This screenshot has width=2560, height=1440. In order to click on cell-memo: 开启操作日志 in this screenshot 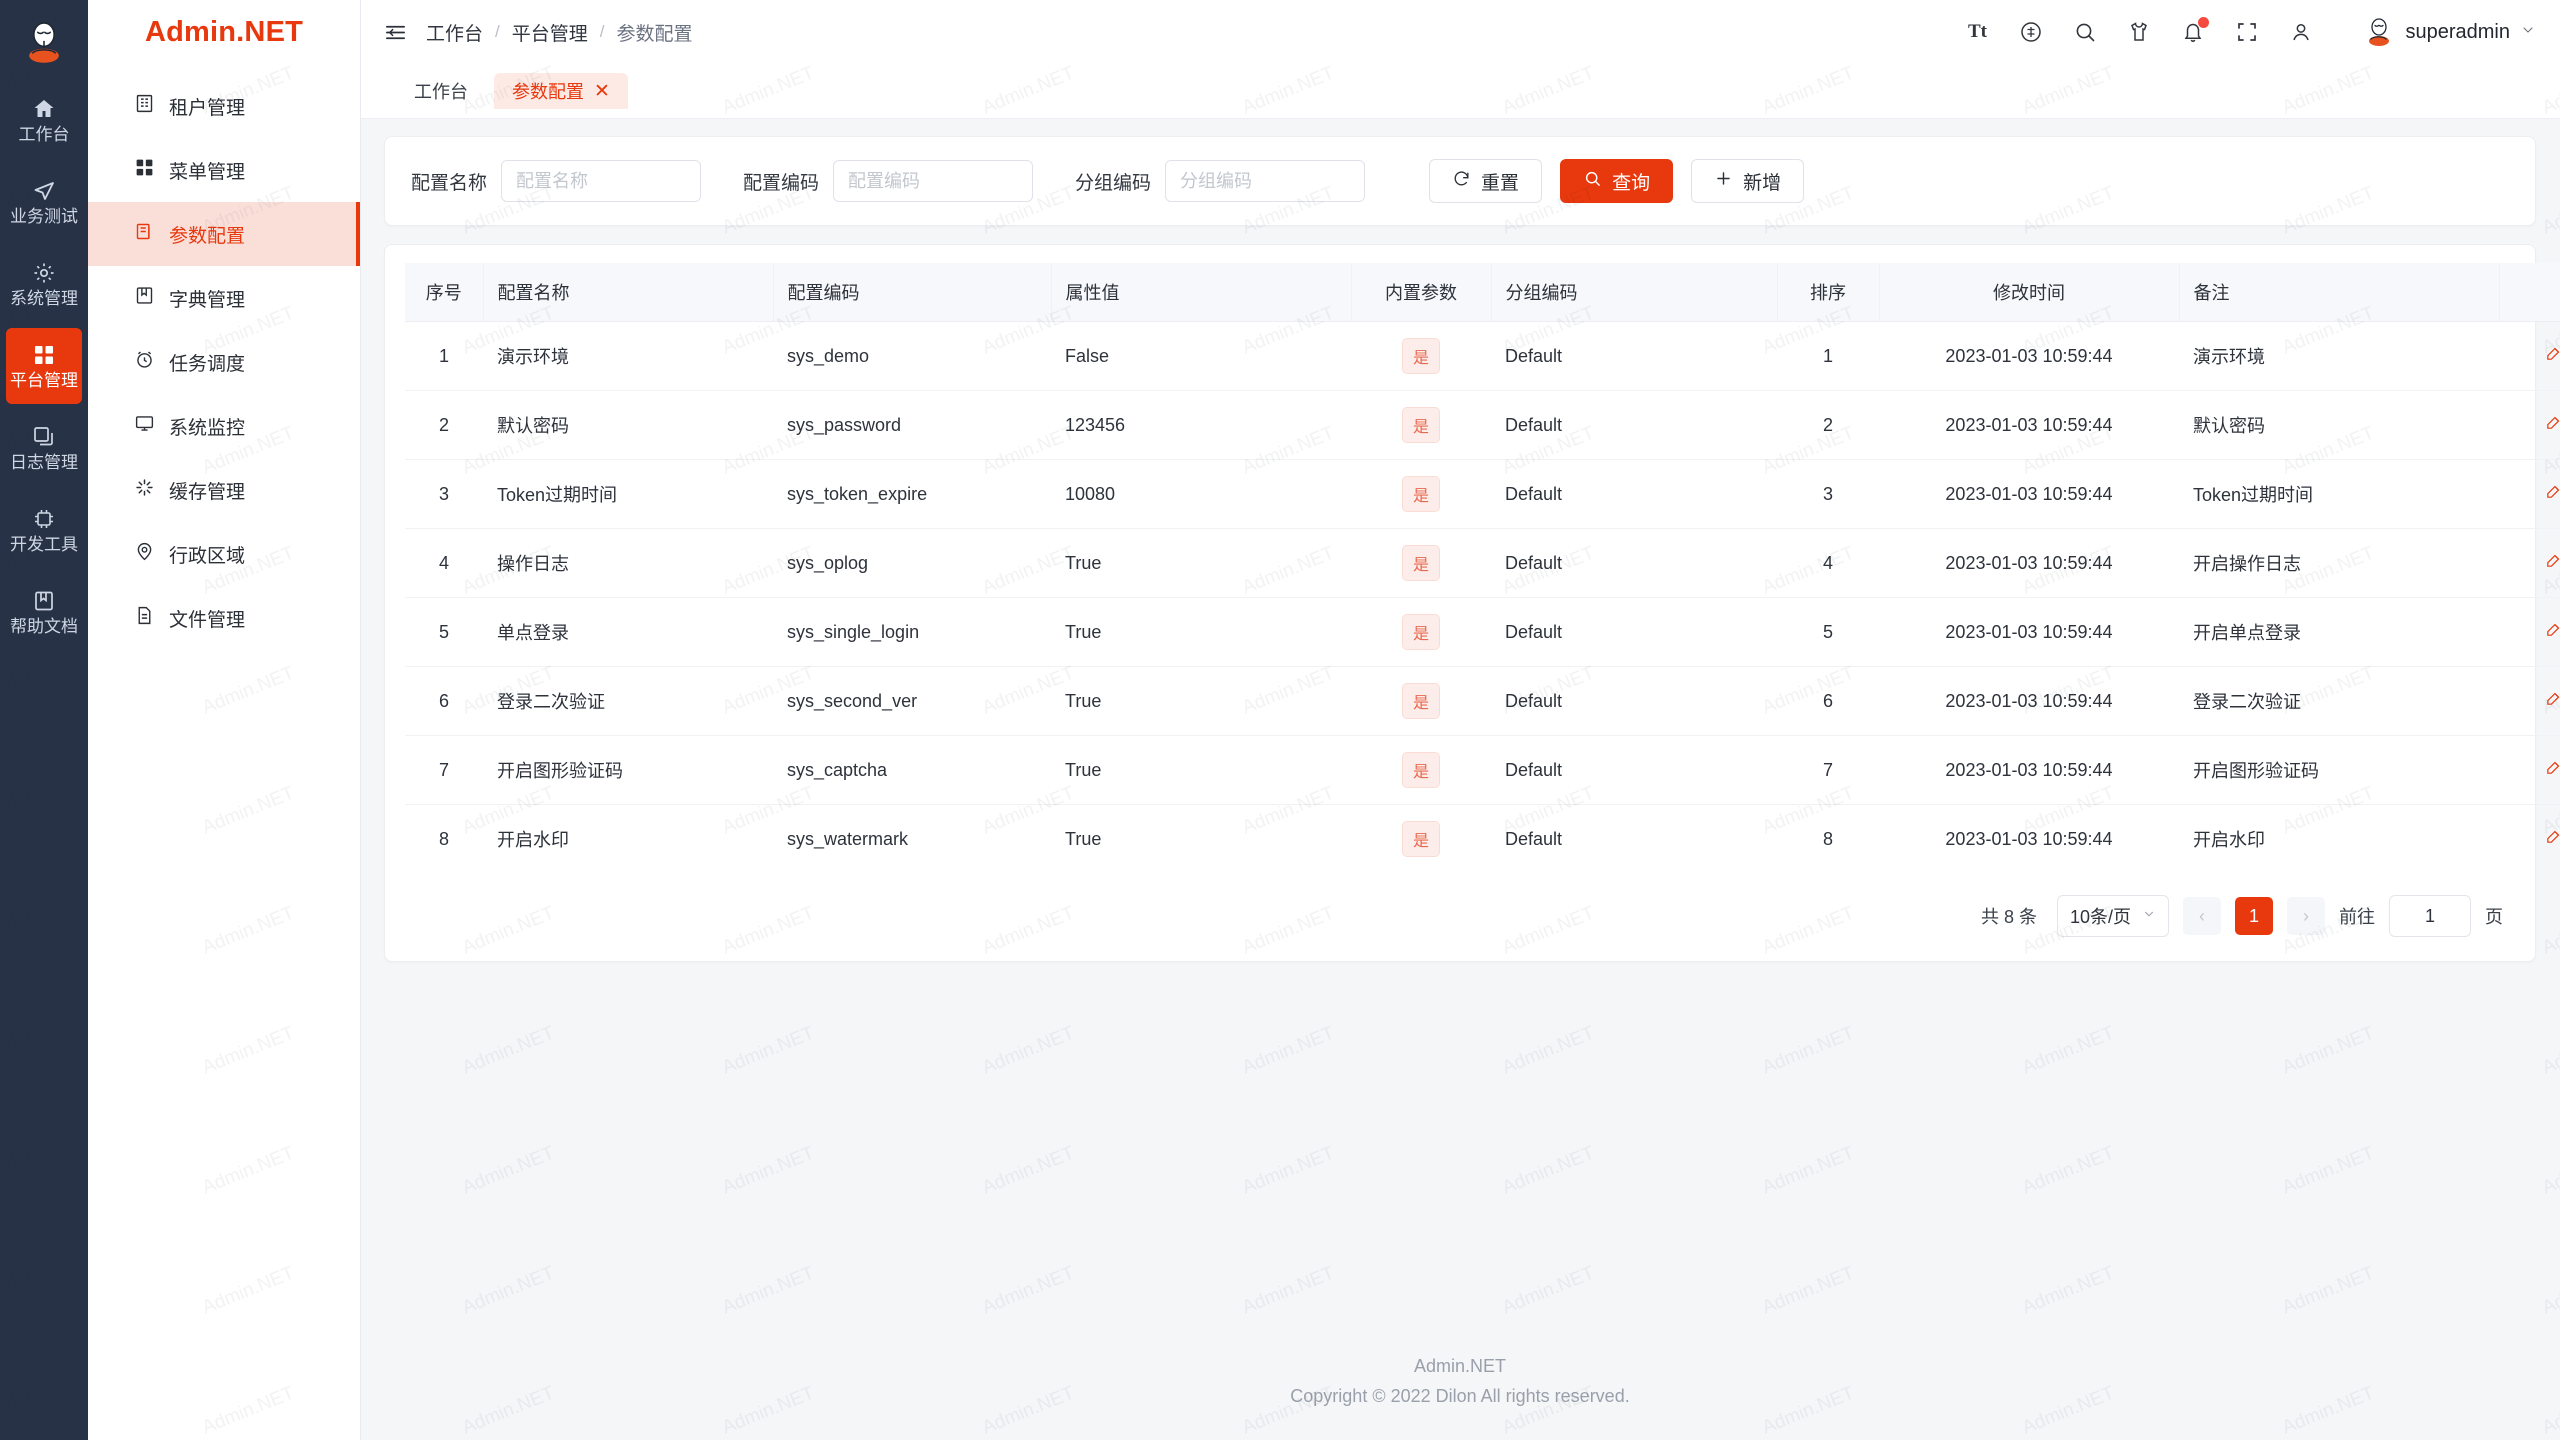, I will do `click(2339, 563)`.